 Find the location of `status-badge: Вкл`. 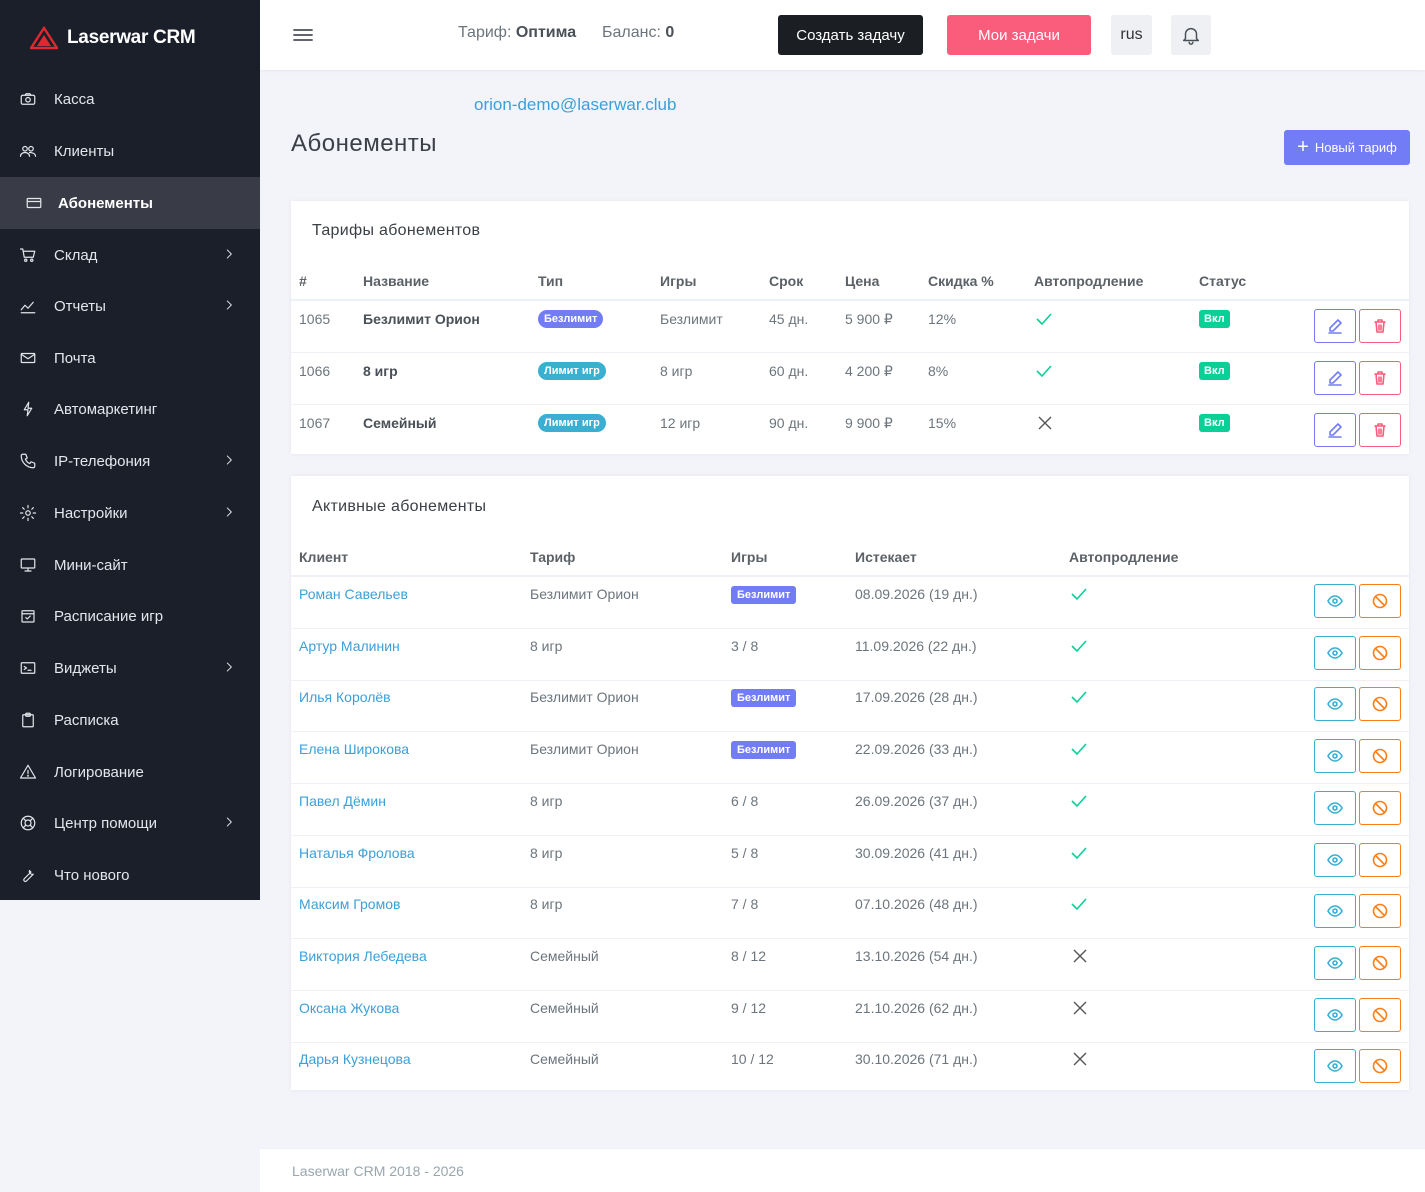

status-badge: Вкл is located at coordinates (1214, 371).